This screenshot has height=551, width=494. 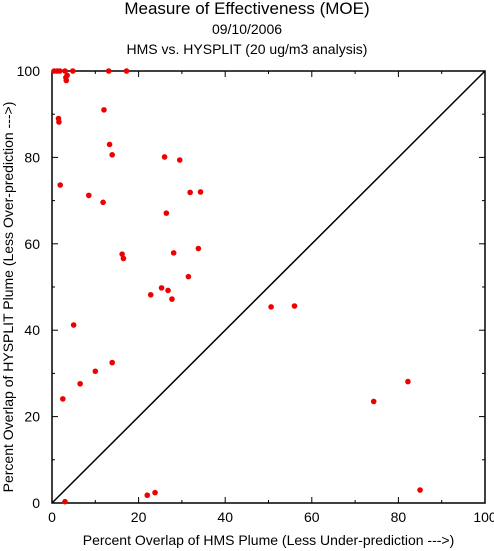 What do you see at coordinates (225, 517) in the screenshot?
I see `x-tick-label: 40` at bounding box center [225, 517].